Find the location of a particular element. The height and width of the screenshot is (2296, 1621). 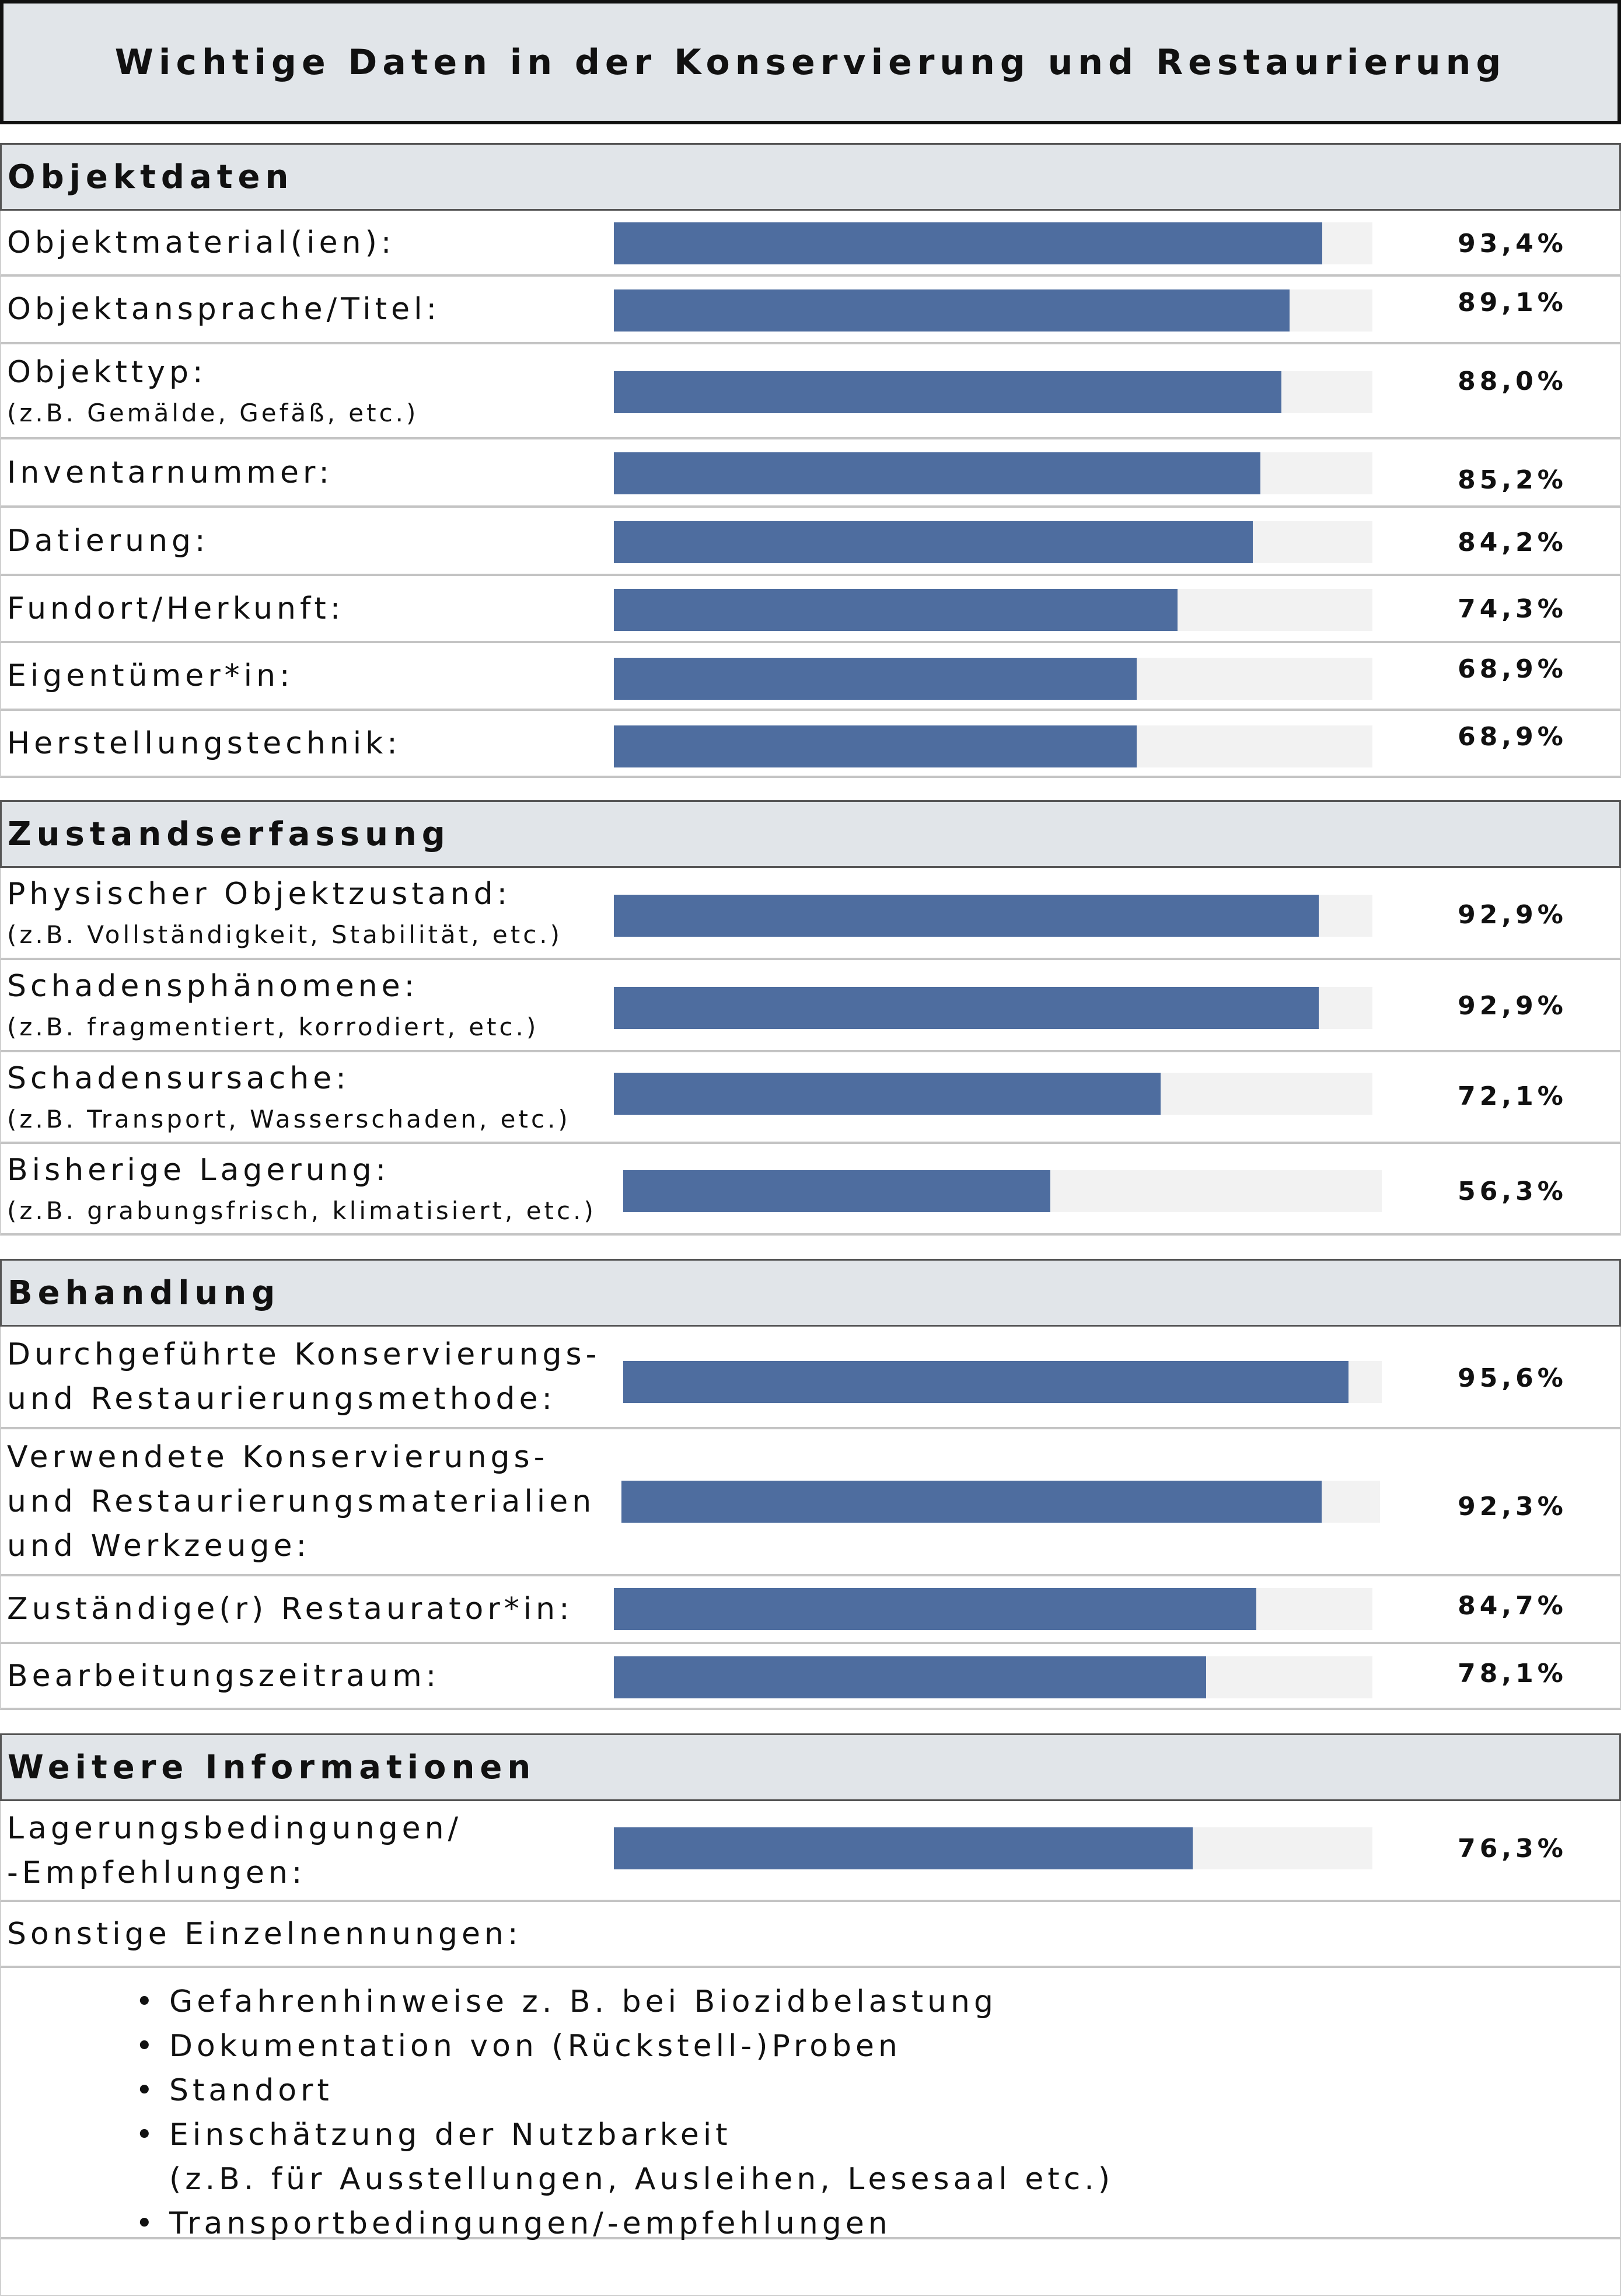

row-objektansprache: Objektansprache/Titel: 89,1% is located at coordinates (810, 310).